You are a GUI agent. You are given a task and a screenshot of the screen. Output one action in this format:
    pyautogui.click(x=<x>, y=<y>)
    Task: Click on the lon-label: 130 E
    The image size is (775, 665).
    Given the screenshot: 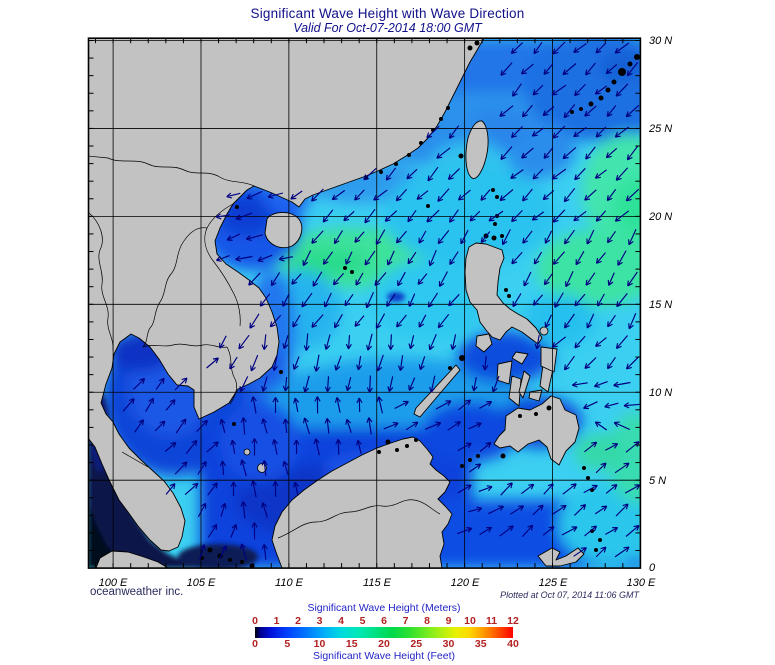 What is the action you would take?
    pyautogui.click(x=641, y=583)
    